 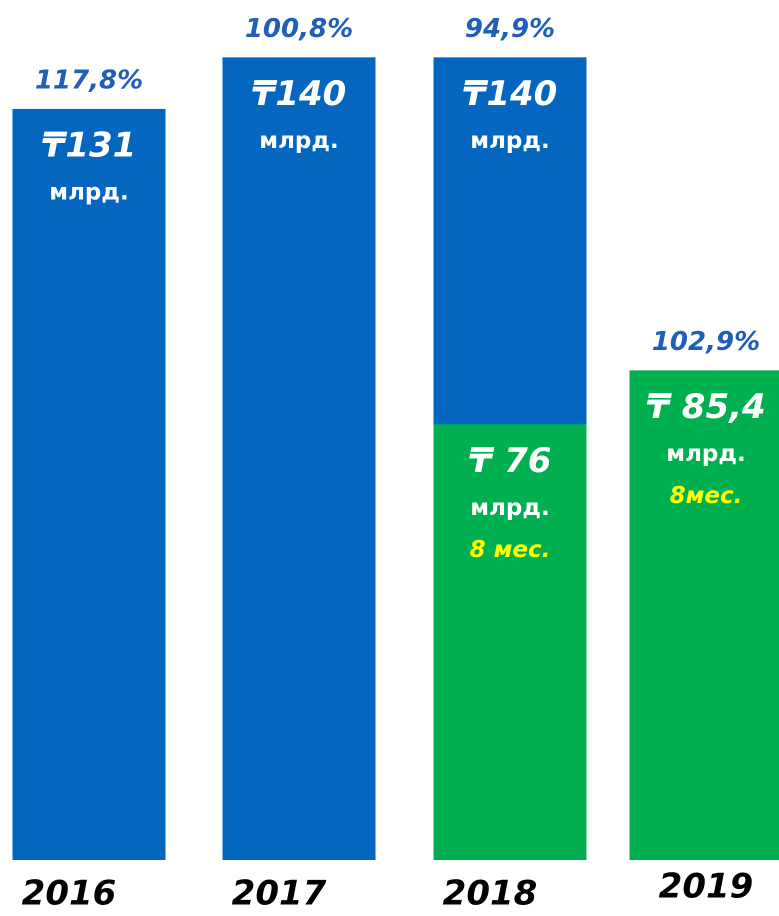 What do you see at coordinates (706, 496) in the screenshot?
I see `period-label: 8мес.` at bounding box center [706, 496].